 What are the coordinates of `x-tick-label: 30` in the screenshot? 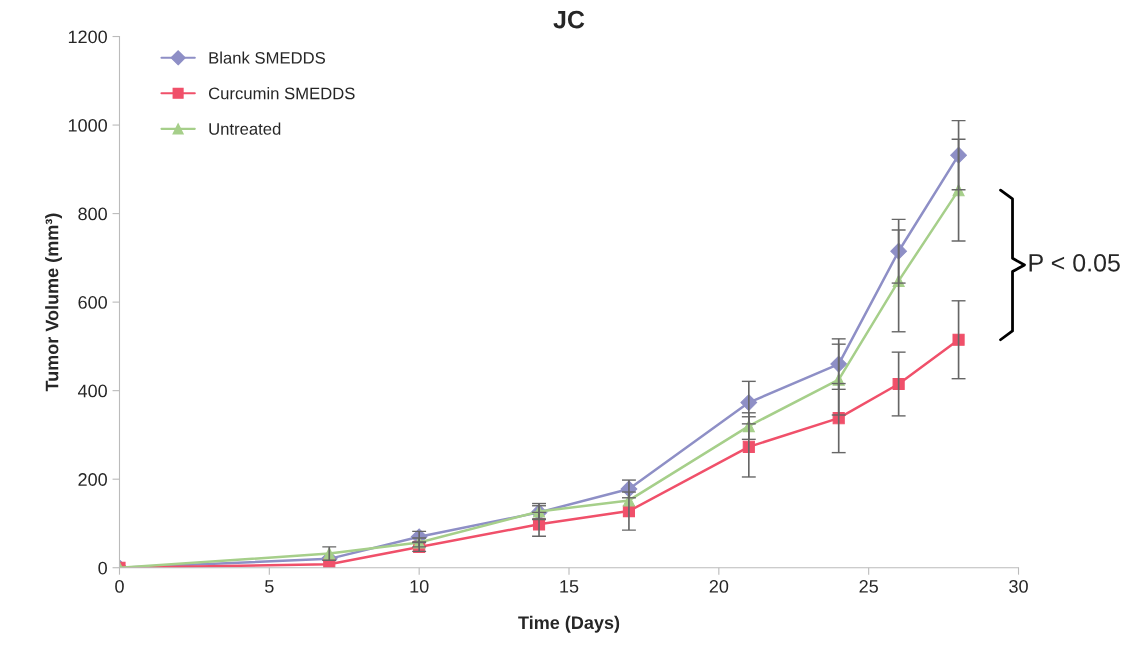 It's located at (1018, 586).